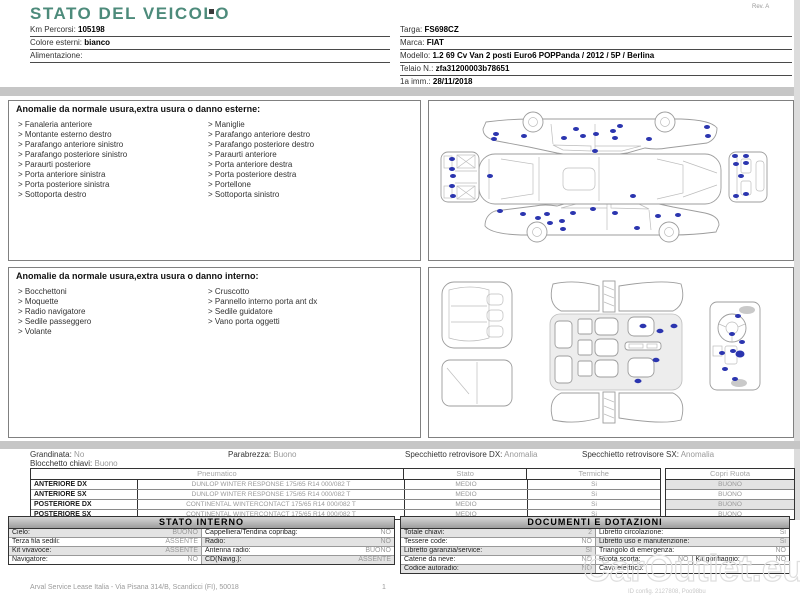 This screenshot has width=800, height=600. I want to click on table-row: Totale chiavi: 2 Libretto circolazione: Si, so click(595, 533).